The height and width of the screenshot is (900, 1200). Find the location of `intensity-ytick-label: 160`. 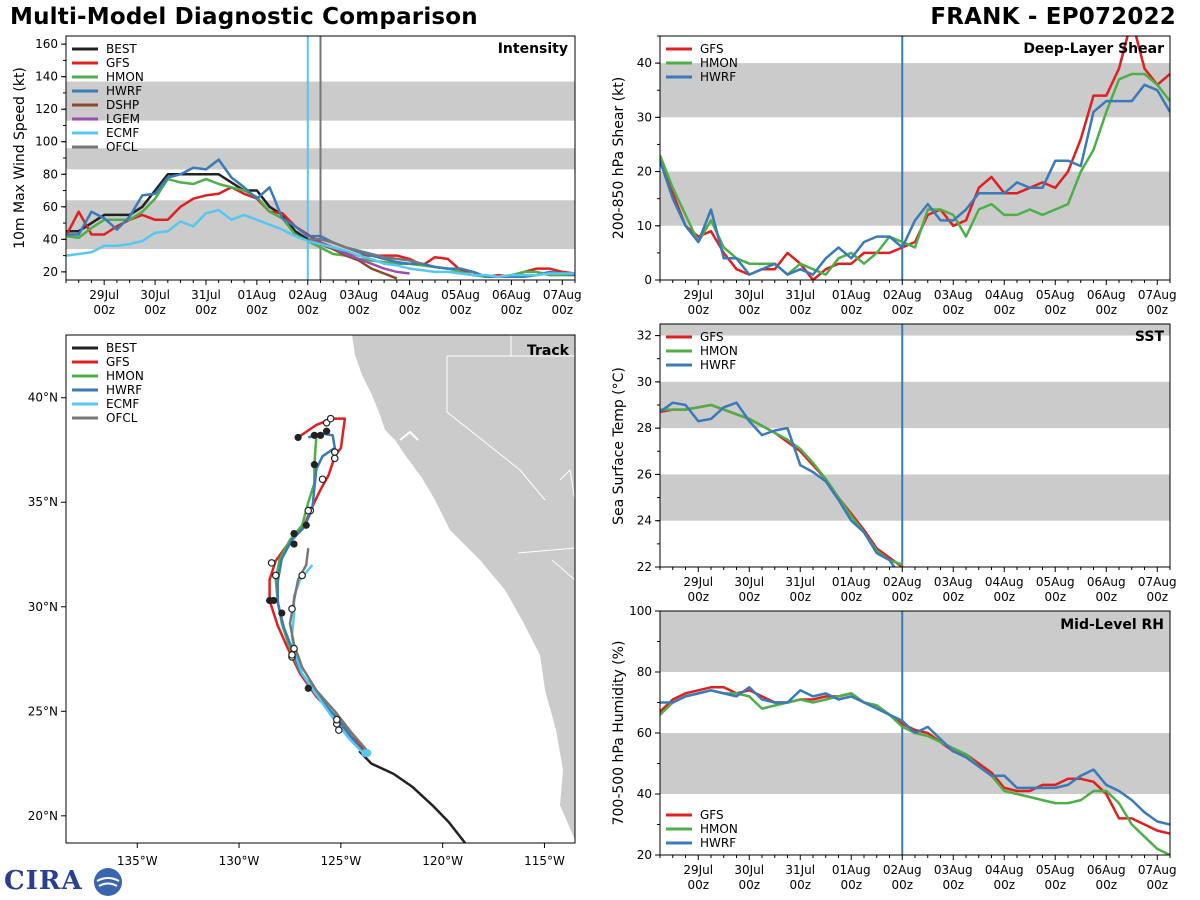

intensity-ytick-label: 160 is located at coordinates (46, 44).